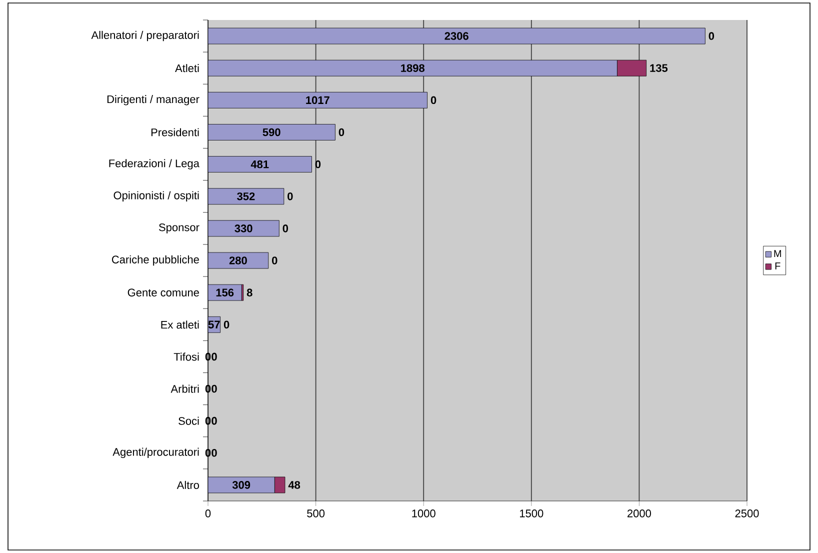  Describe the element at coordinates (639, 514) in the screenshot. I see `x-tick-label: 2000` at that location.